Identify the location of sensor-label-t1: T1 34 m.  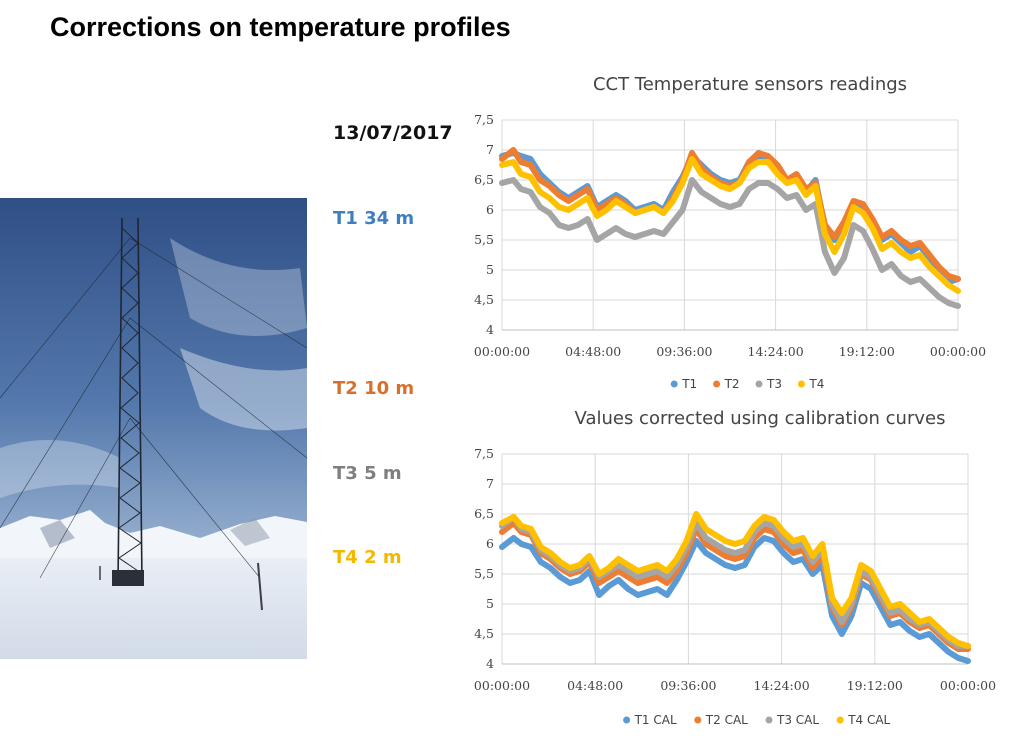
(374, 218).